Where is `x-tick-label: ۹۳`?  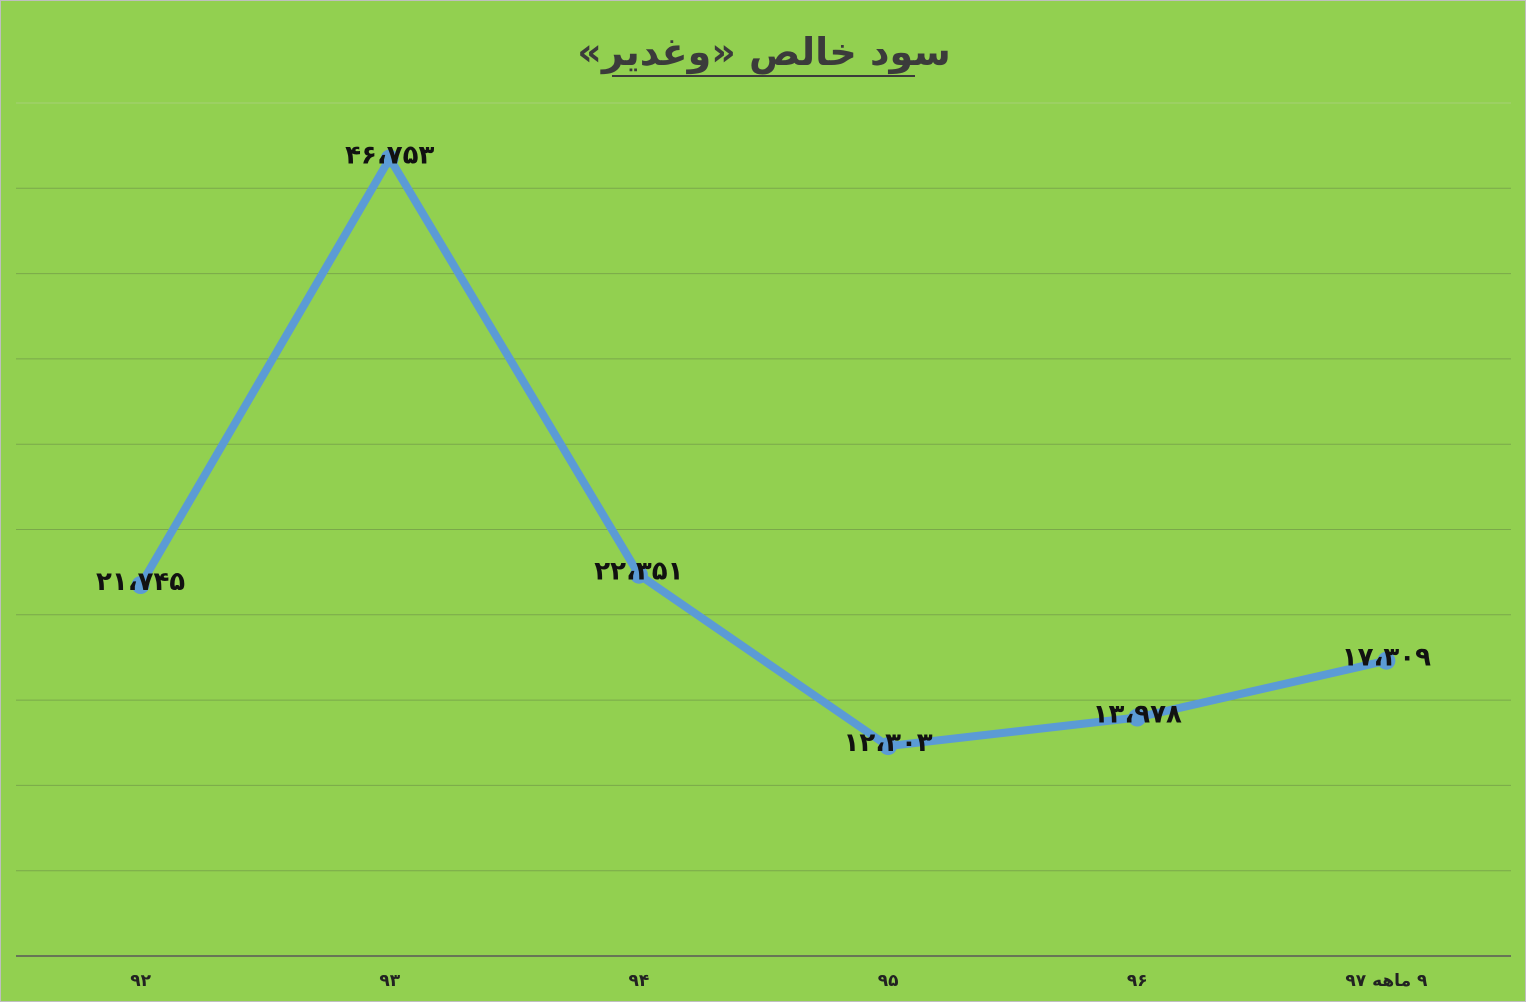 x-tick-label: ۹۳ is located at coordinates (389, 981).